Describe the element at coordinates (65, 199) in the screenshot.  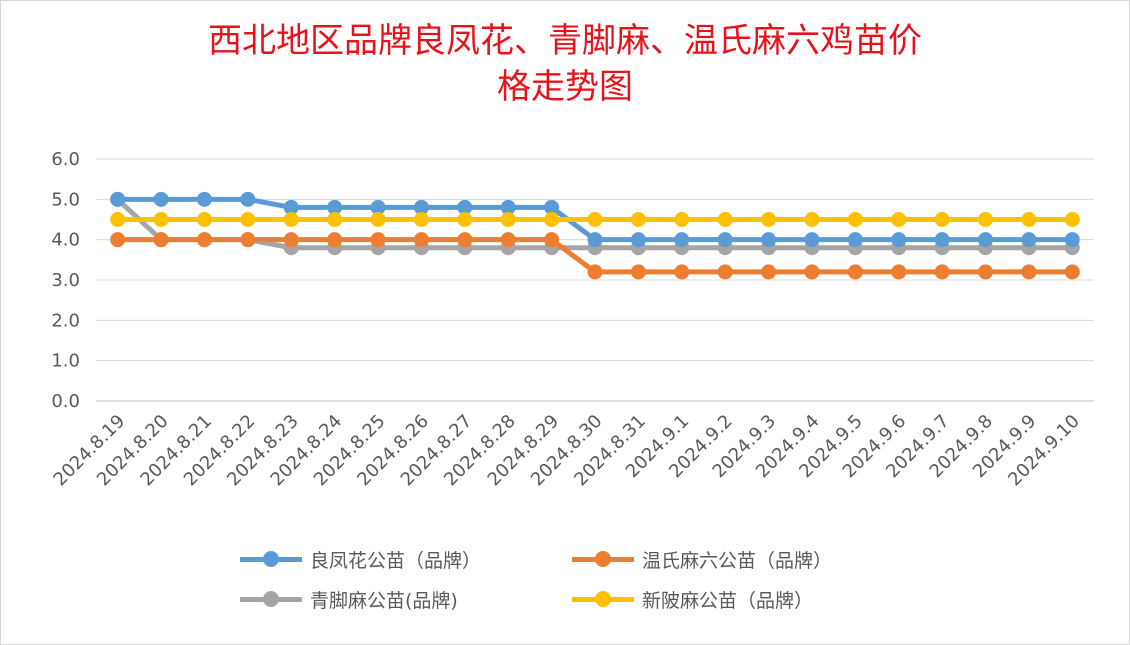
I see `y-tick-label: 5.0` at that location.